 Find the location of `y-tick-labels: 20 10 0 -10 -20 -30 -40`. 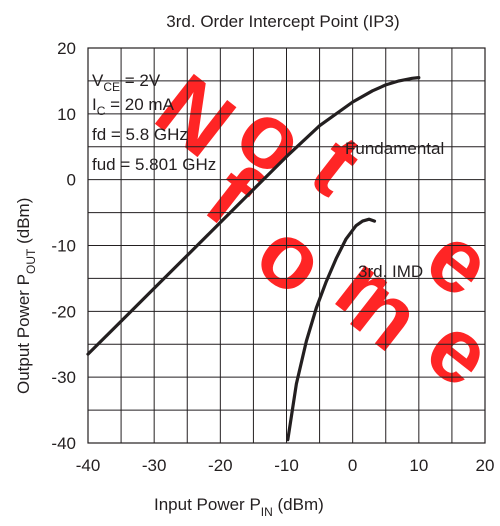

y-tick-labels: 20 10 0 -10 -20 -30 -40 is located at coordinates (63, 246).